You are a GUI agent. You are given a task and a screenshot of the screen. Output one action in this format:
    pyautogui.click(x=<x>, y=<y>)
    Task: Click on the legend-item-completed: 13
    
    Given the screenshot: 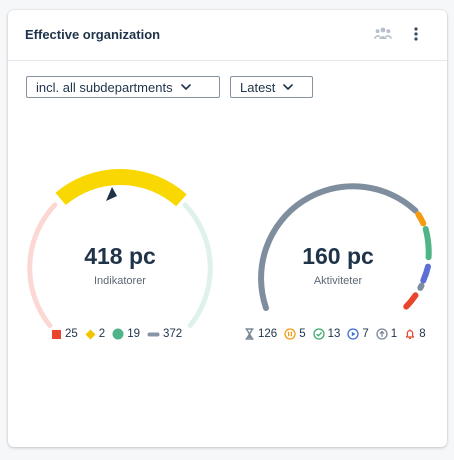 What is the action you would take?
    pyautogui.click(x=326, y=334)
    